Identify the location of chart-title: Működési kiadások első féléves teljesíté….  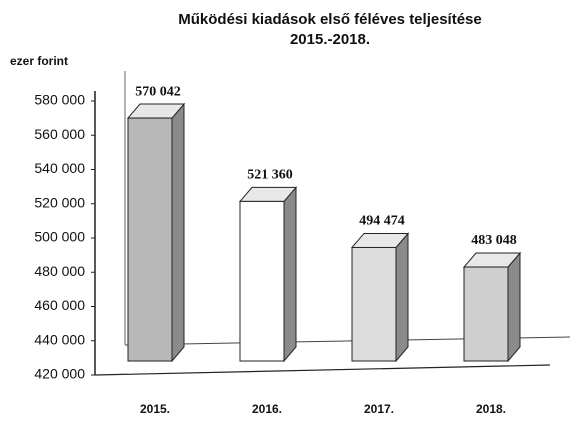
(330, 19).